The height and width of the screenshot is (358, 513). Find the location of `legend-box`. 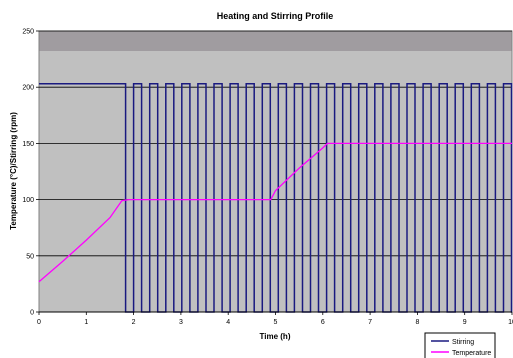

legend-box is located at coordinates (460, 345).